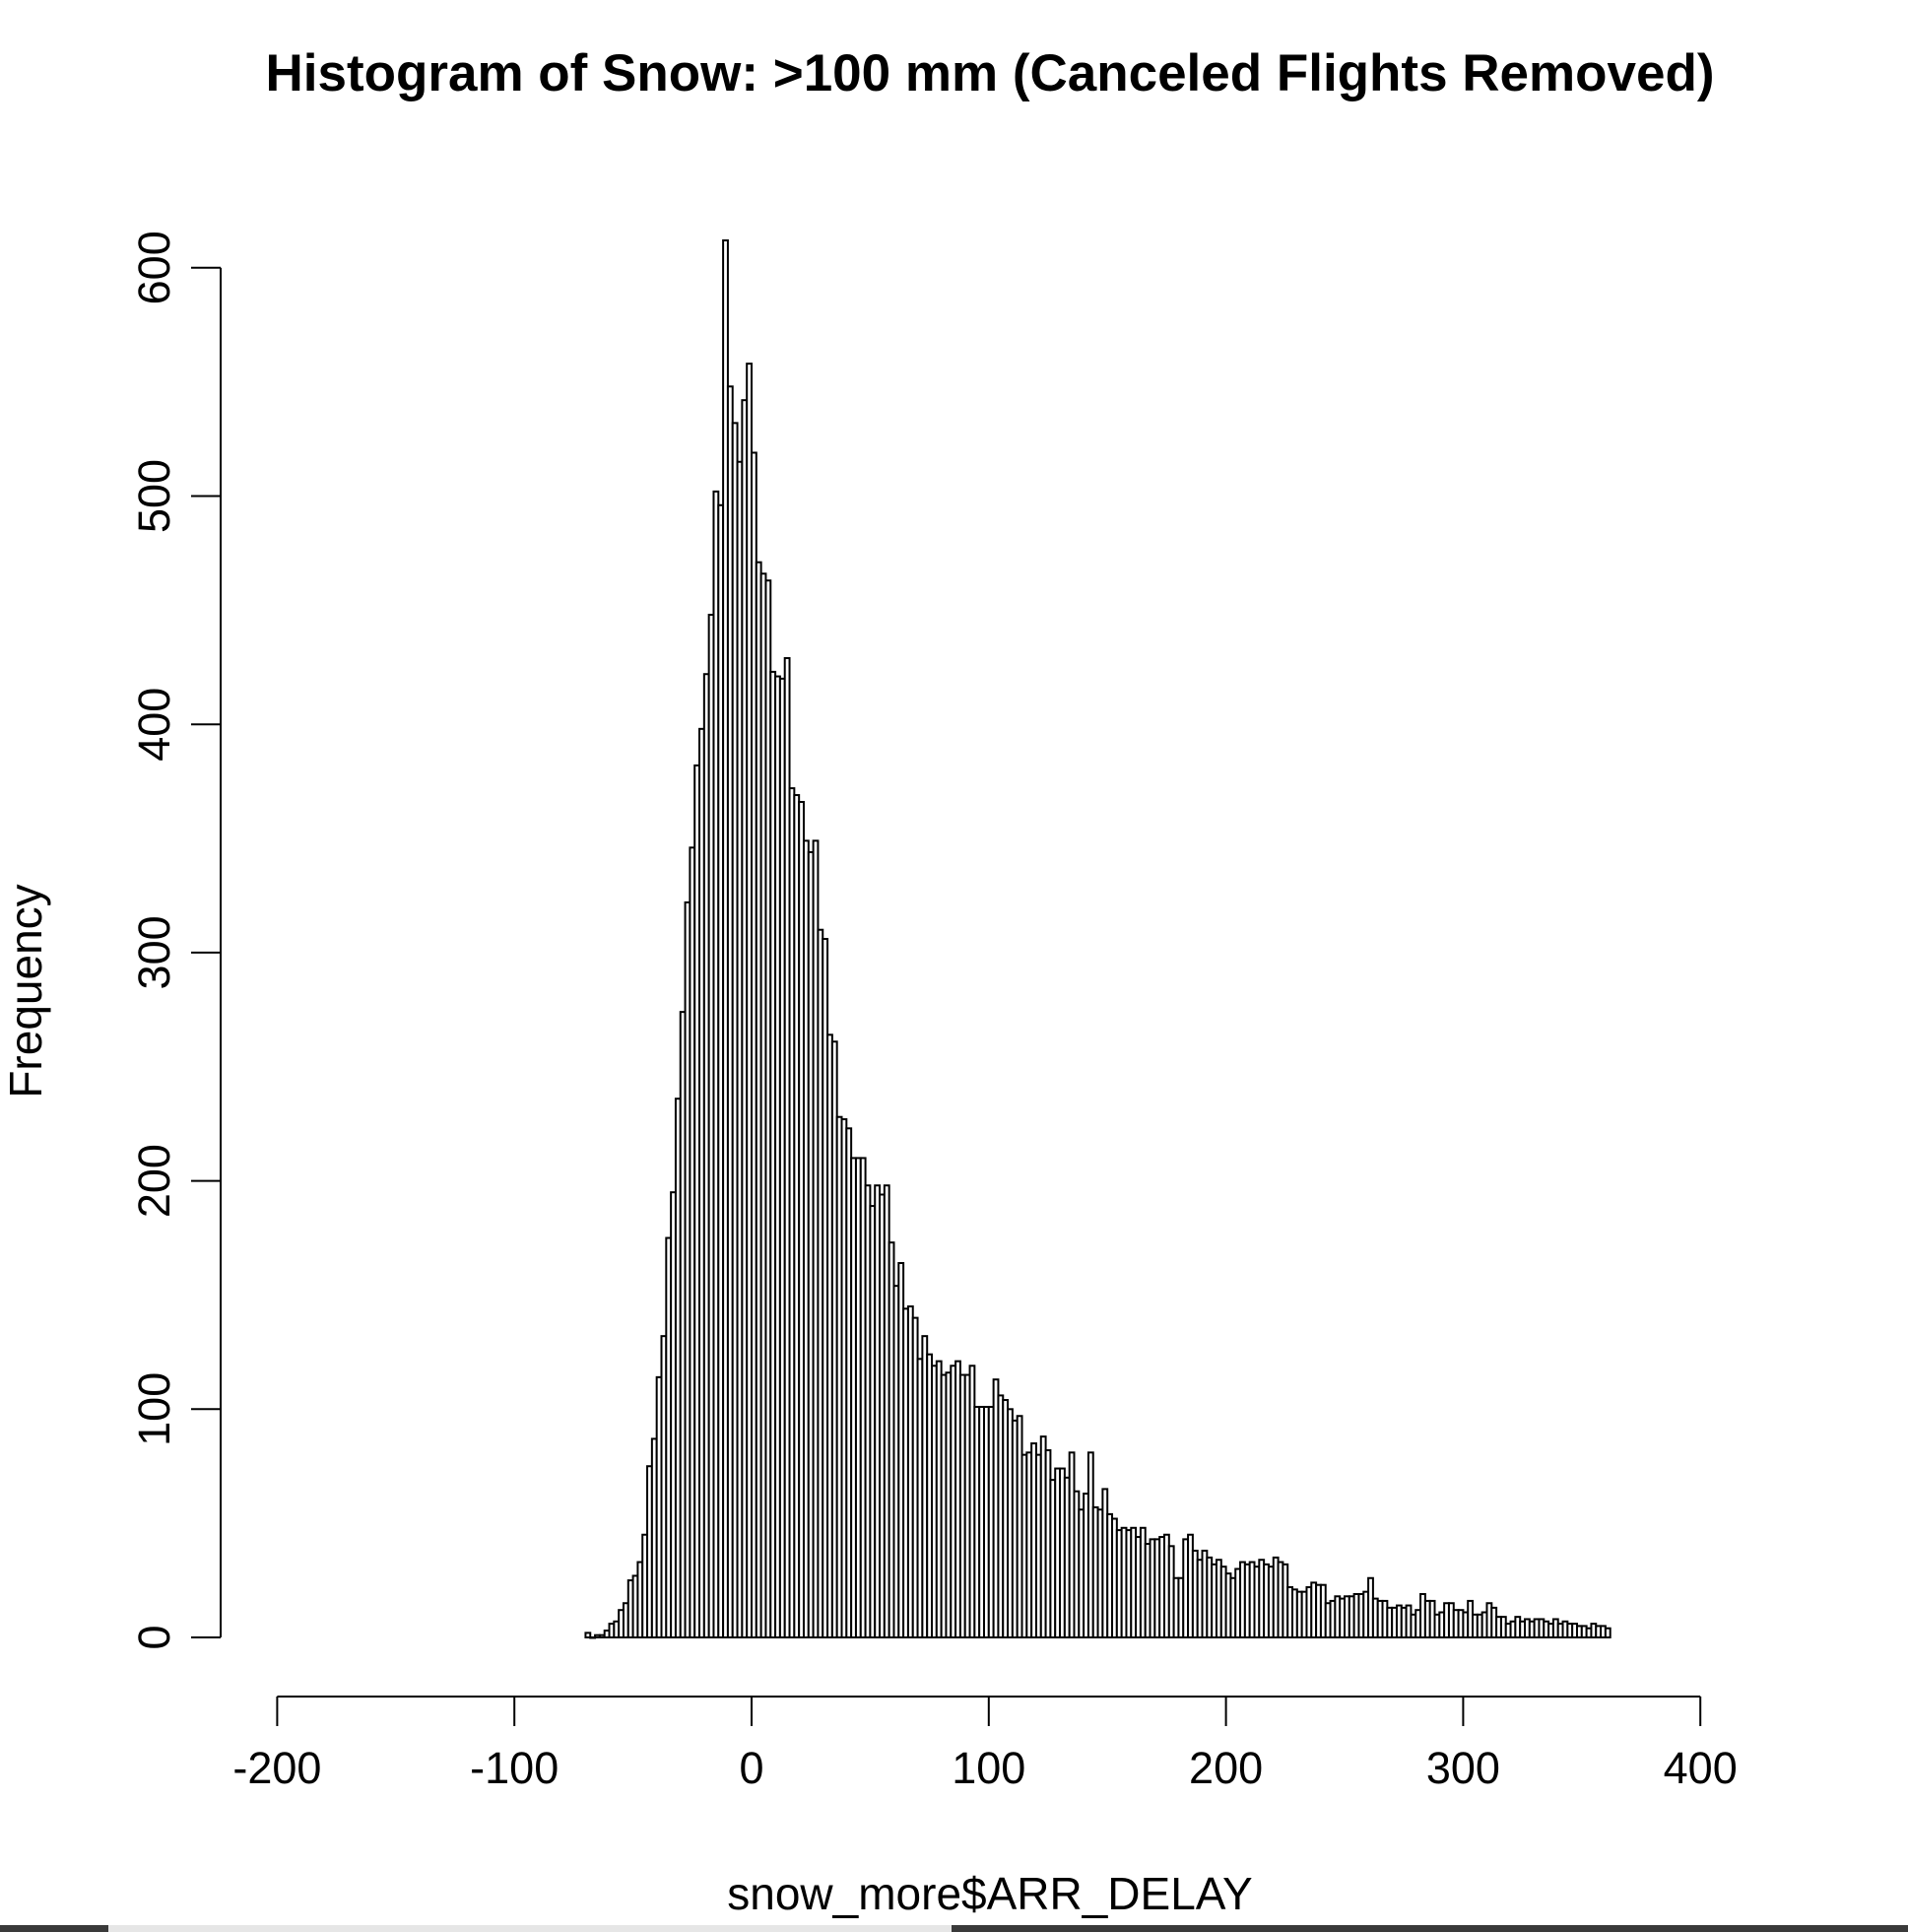 This screenshot has height=1932, width=1908. I want to click on y-tick-label: 600, so click(154, 267).